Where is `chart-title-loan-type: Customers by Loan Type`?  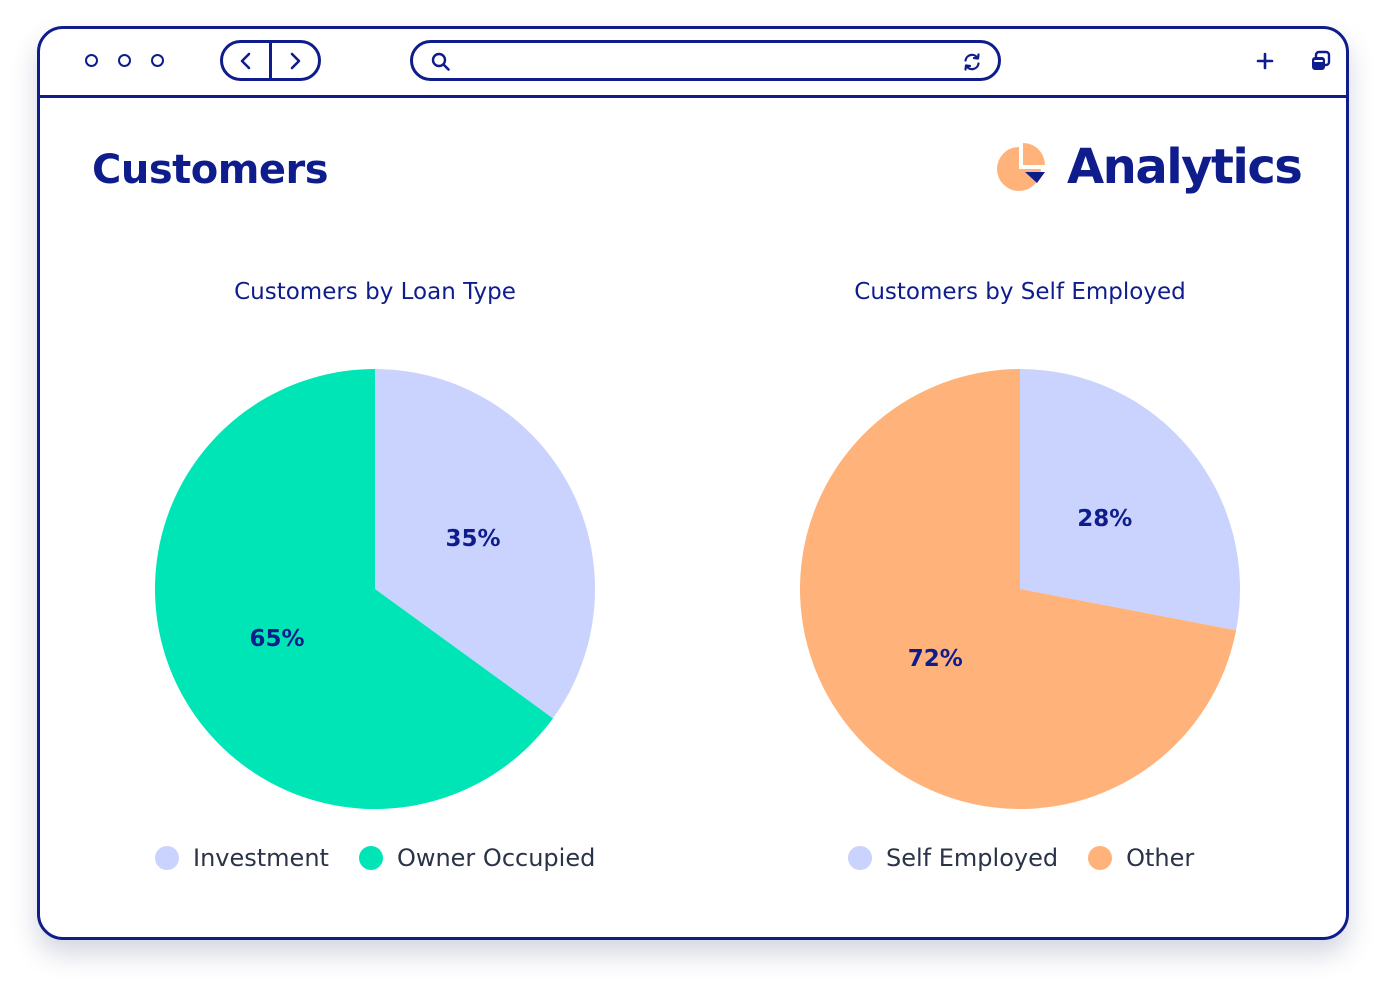 chart-title-loan-type: Customers by Loan Type is located at coordinates (375, 292).